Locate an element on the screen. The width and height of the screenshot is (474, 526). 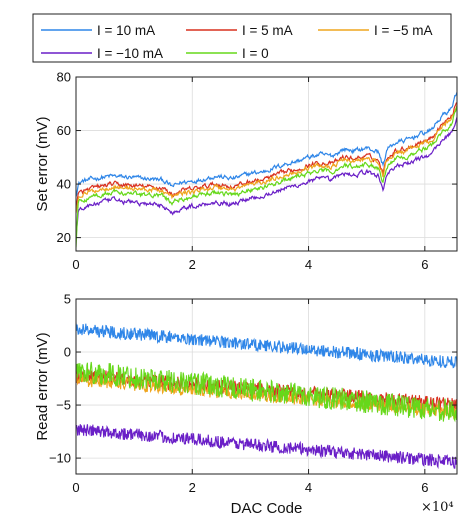
read-xtick-label-0: 0 is located at coordinates (75, 487).